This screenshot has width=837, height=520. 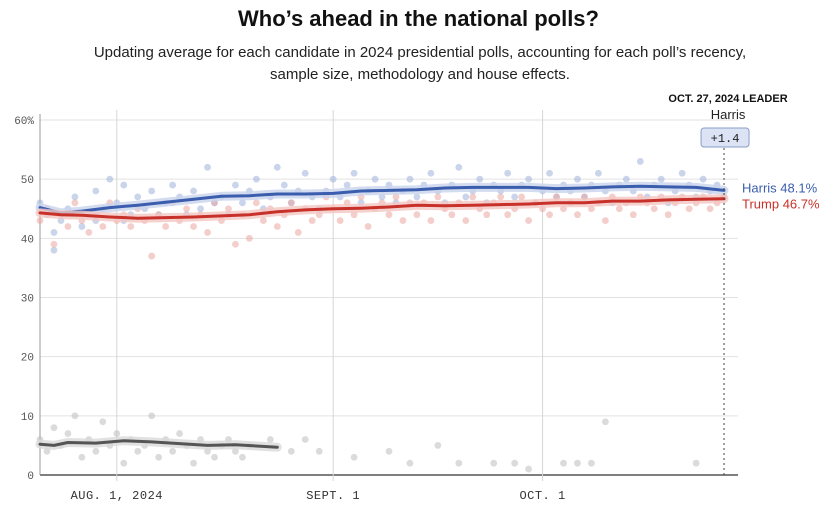 I want to click on leader-annotation: OCT. 27, 2024 LEADER Harris +1.4, so click(x=728, y=284).